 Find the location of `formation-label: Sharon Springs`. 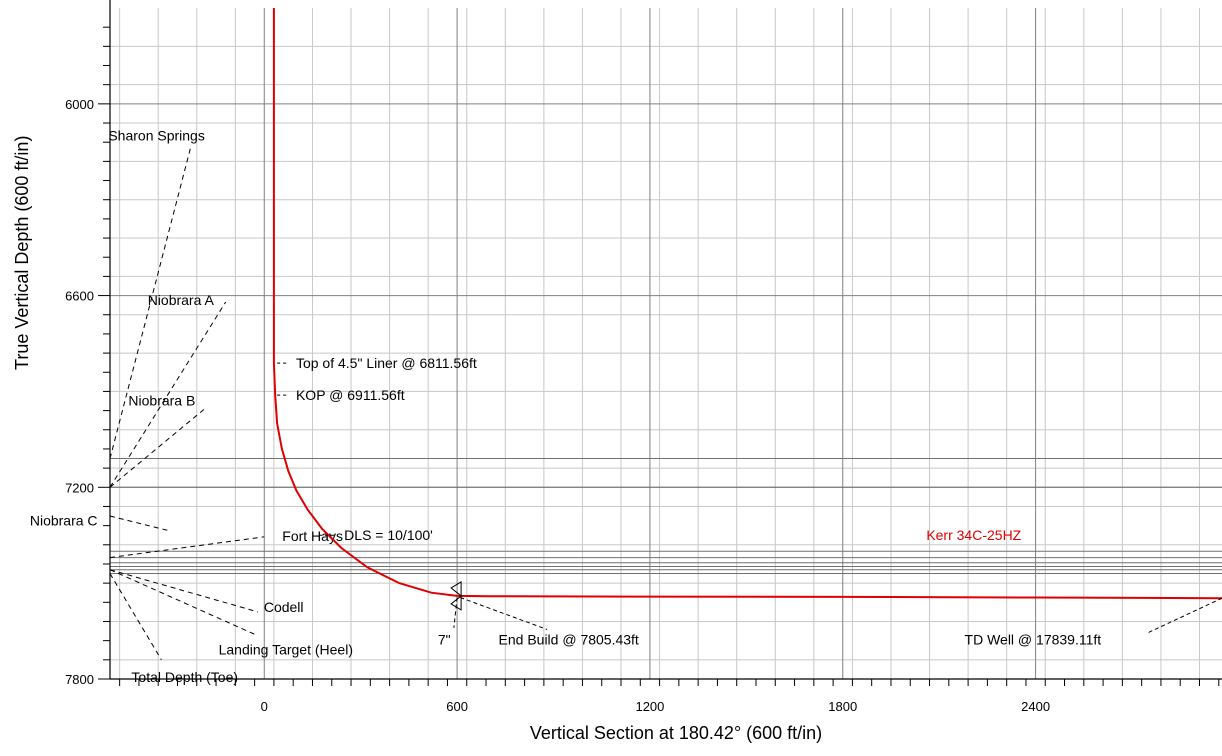

formation-label: Sharon Springs is located at coordinates (156, 136).